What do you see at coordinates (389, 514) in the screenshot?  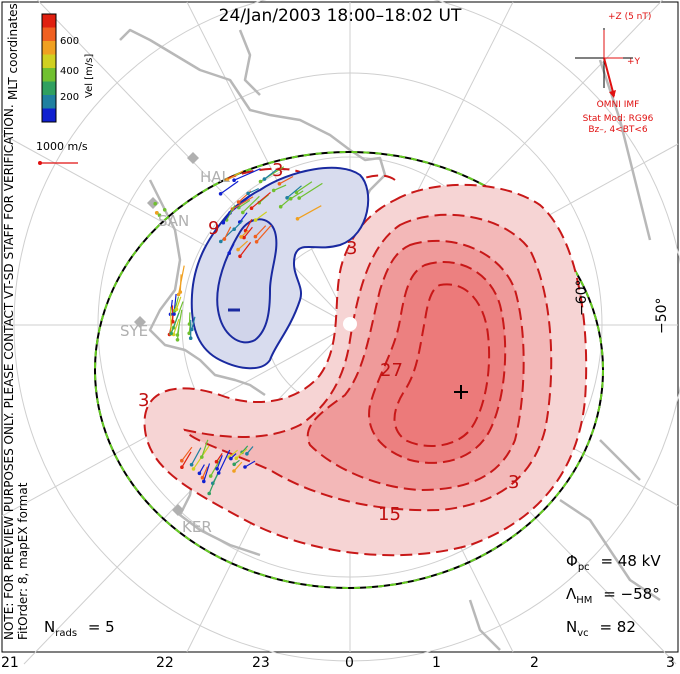 I see `contour-label-pos-bottom: 15` at bounding box center [389, 514].